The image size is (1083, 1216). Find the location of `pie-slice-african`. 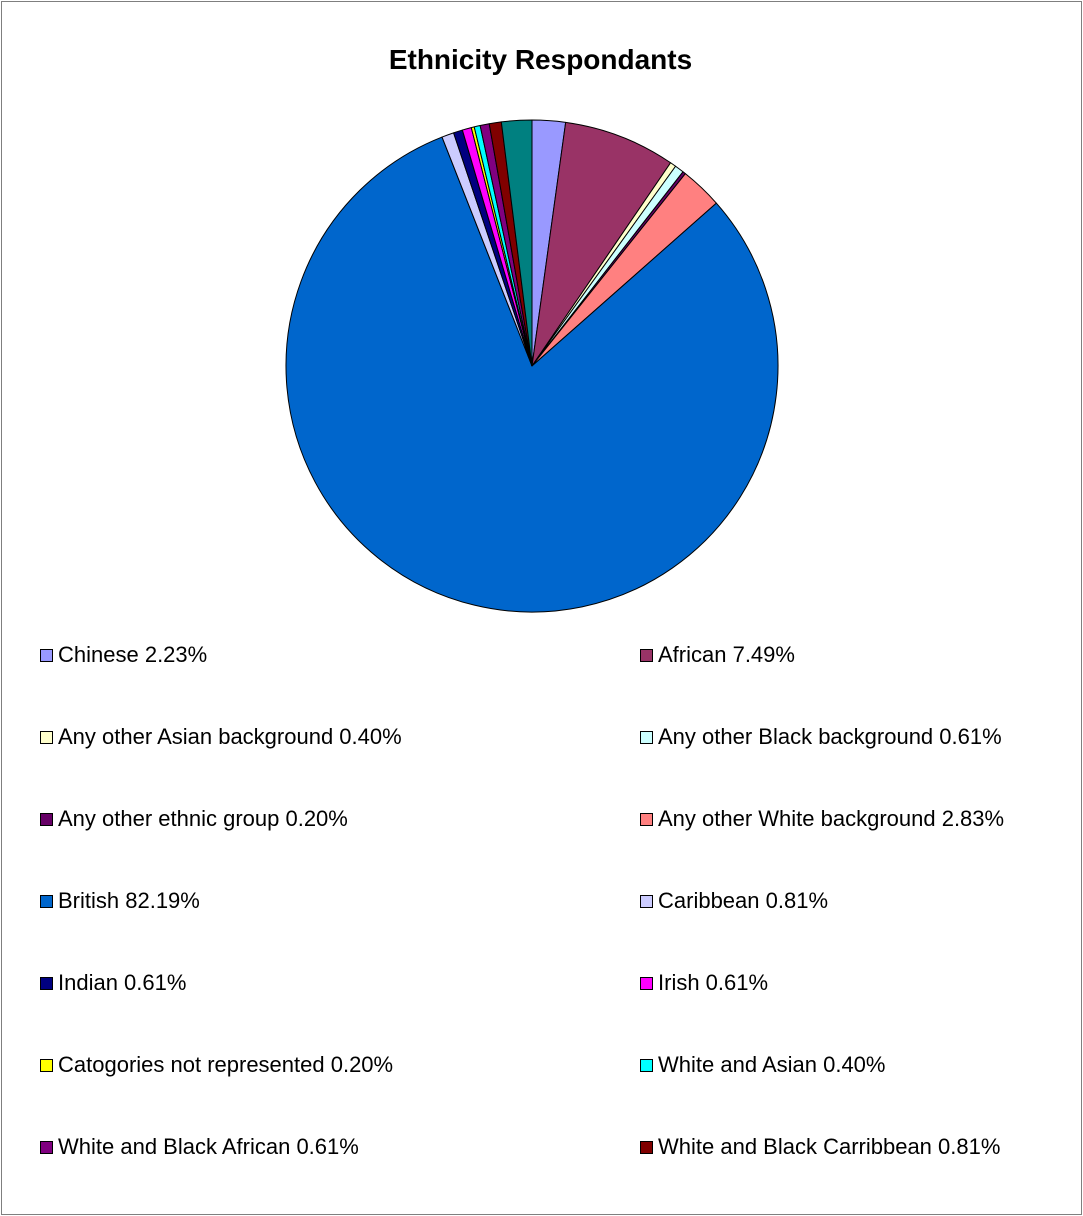

pie-slice-african is located at coordinates (601, 244).